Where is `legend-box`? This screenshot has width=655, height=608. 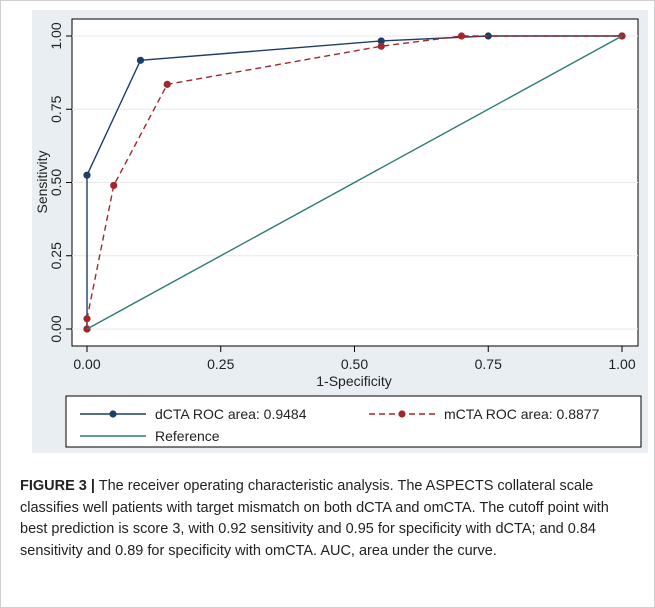
legend-box is located at coordinates (353, 421).